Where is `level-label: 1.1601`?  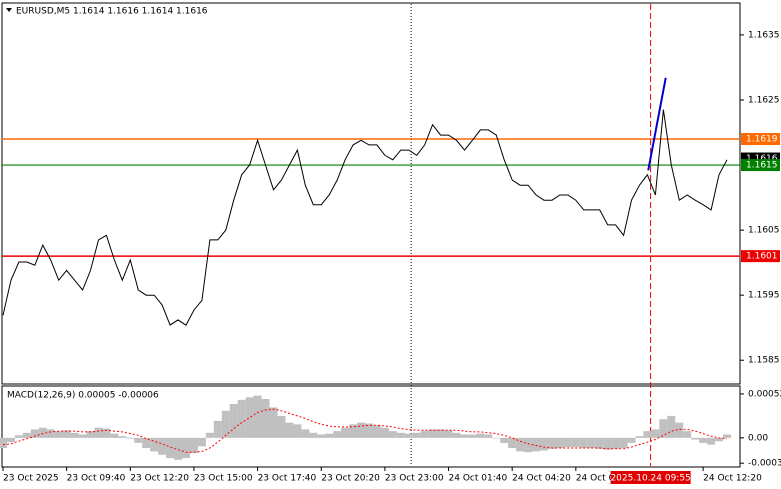 level-label: 1.1601 is located at coordinates (762, 257).